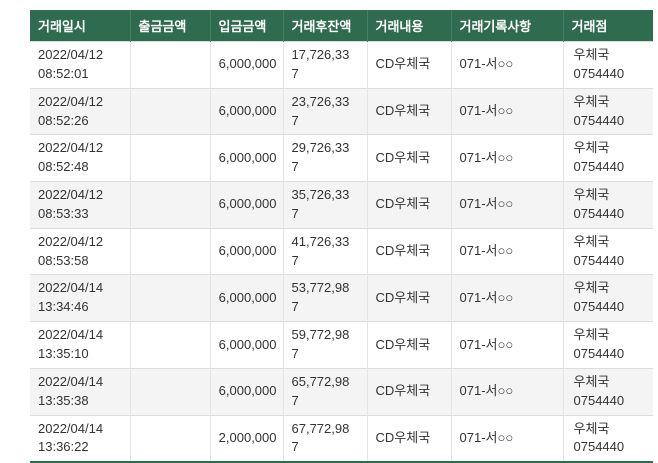  What do you see at coordinates (507, 26) in the screenshot?
I see `col-header-record: 거래기록사항` at bounding box center [507, 26].